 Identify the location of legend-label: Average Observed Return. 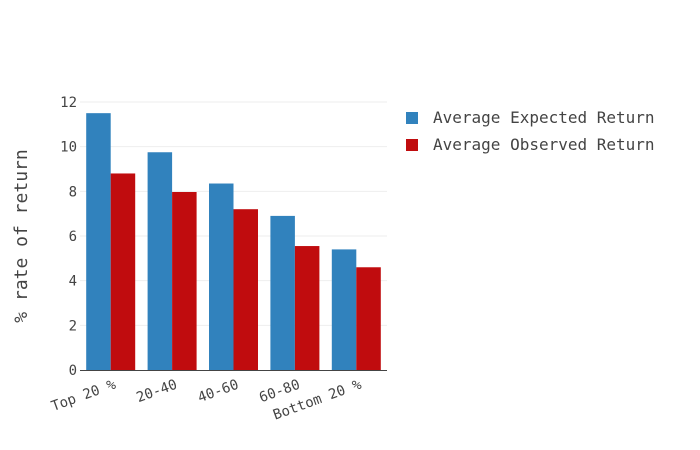
(544, 144).